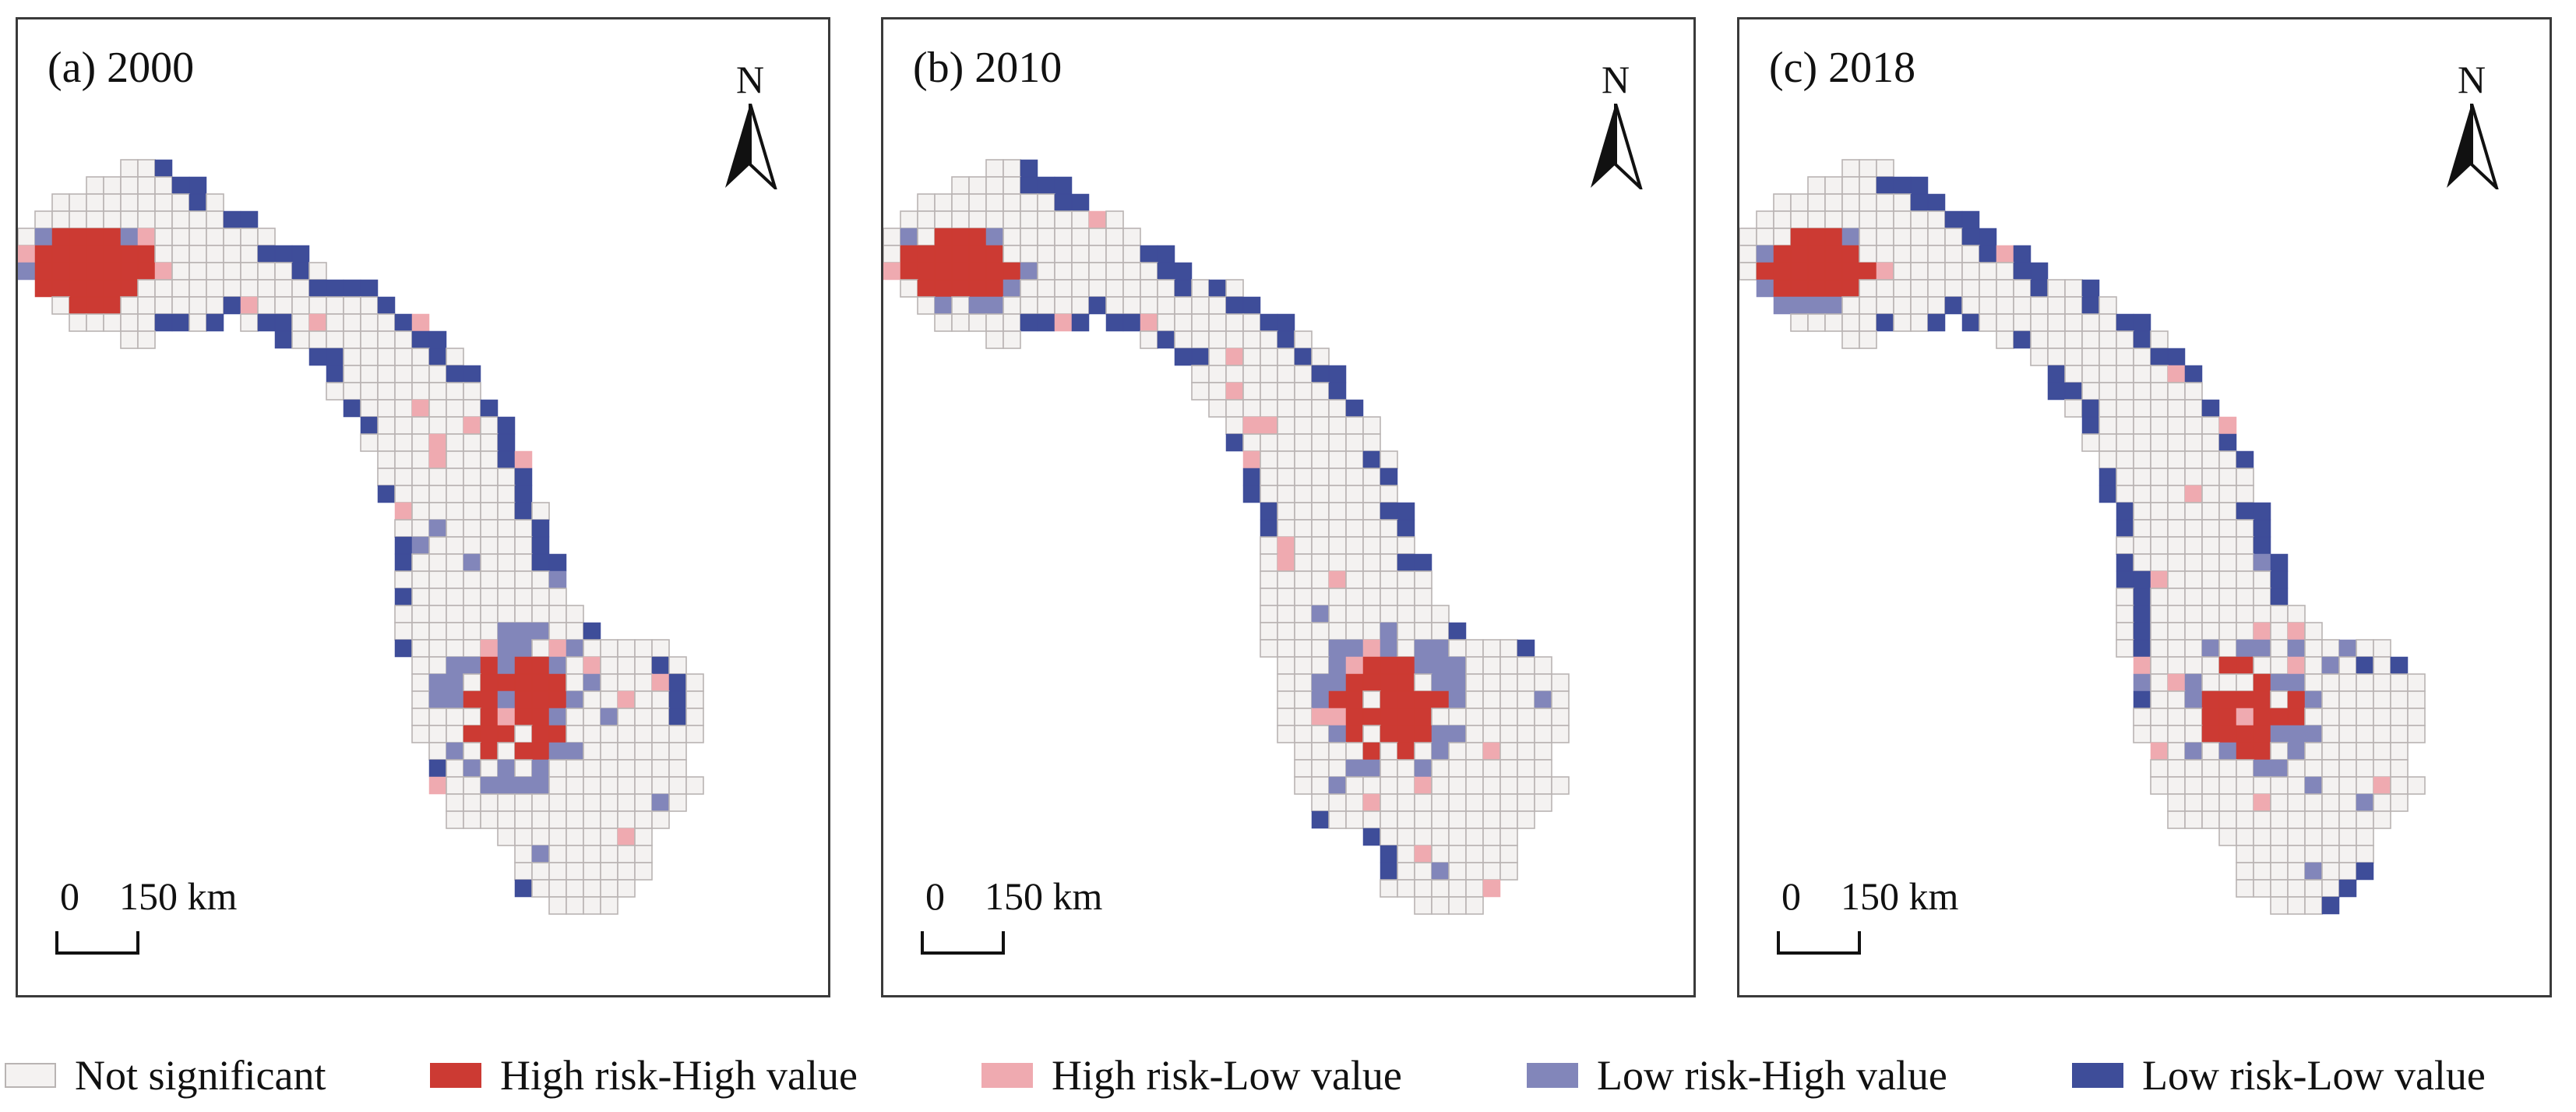 This screenshot has height=1112, width=2576. Describe the element at coordinates (2097, 1075) in the screenshot. I see `legend-swatch` at that location.